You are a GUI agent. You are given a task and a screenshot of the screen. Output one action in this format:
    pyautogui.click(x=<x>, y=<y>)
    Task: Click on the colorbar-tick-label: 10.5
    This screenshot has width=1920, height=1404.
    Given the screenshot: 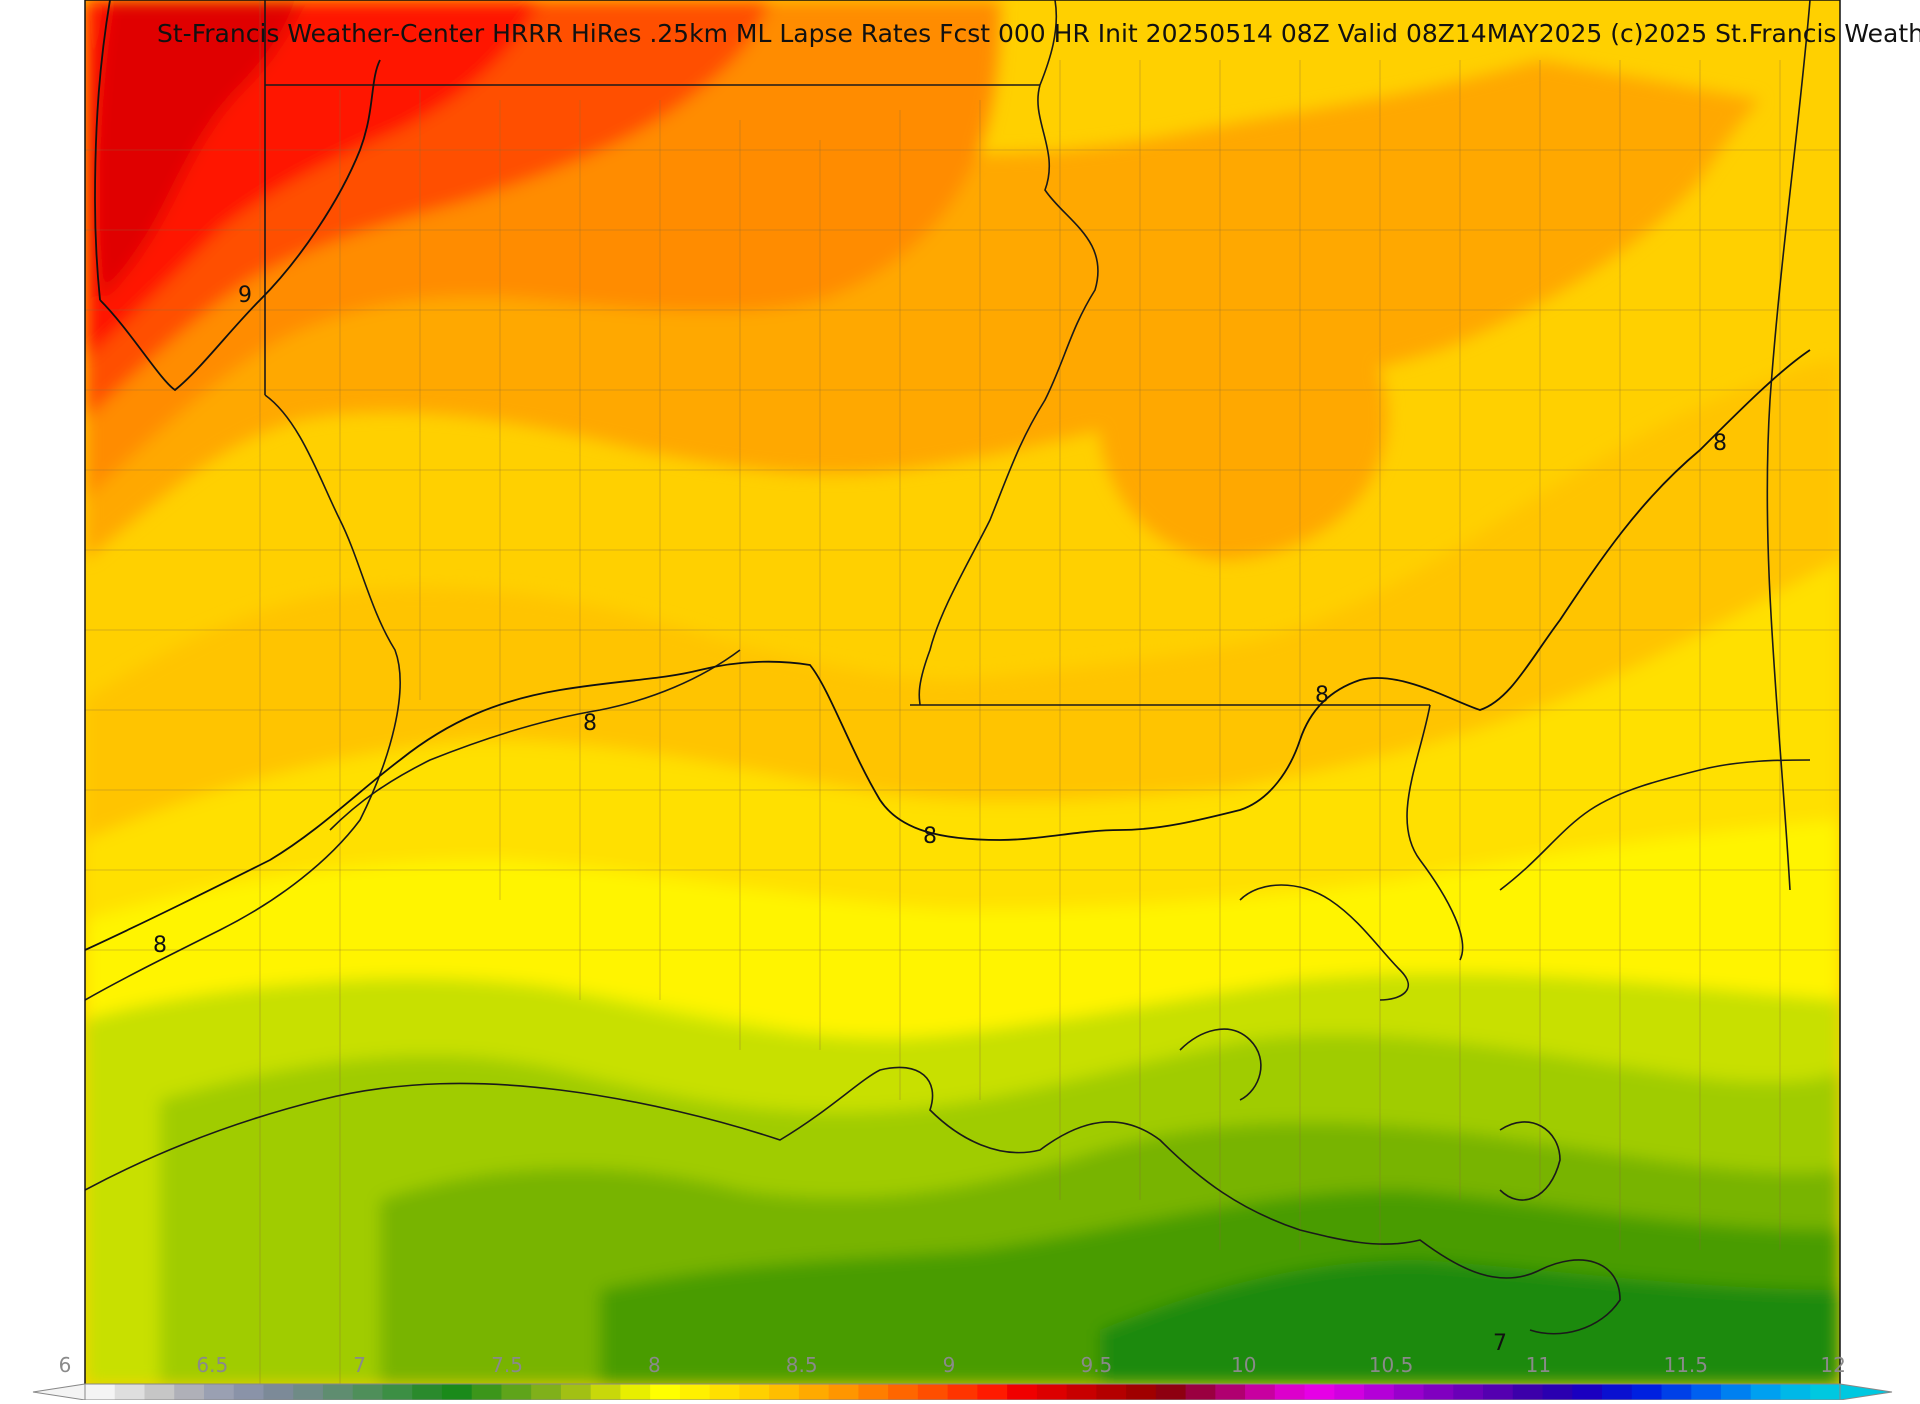 What is the action you would take?
    pyautogui.click(x=1391, y=1365)
    